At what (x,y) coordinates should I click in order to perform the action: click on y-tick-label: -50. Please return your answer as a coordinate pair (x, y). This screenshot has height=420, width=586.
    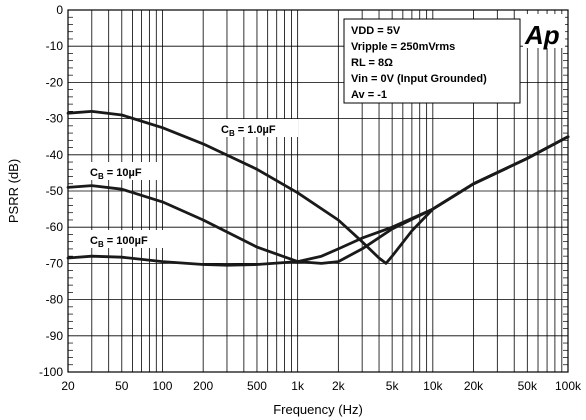
    Looking at the image, I should click on (55, 191).